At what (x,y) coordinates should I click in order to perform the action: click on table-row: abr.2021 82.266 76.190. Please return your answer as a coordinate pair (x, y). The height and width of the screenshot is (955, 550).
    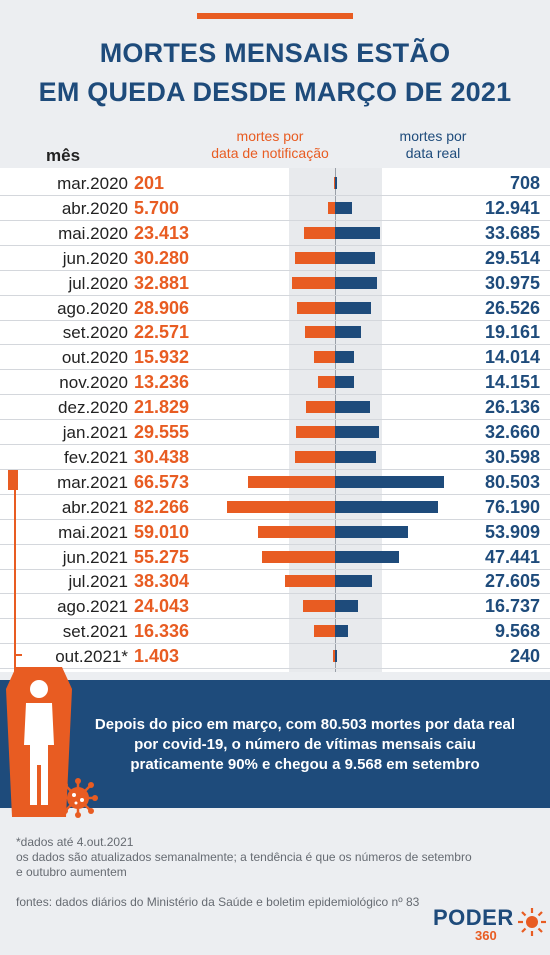
    Looking at the image, I should click on (275, 507).